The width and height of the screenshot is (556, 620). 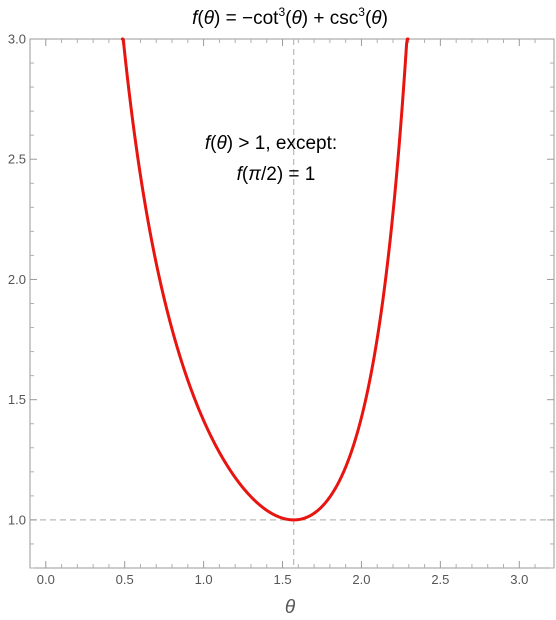 What do you see at coordinates (288, 174) in the screenshot?
I see `annot2-close: /2) = 1` at bounding box center [288, 174].